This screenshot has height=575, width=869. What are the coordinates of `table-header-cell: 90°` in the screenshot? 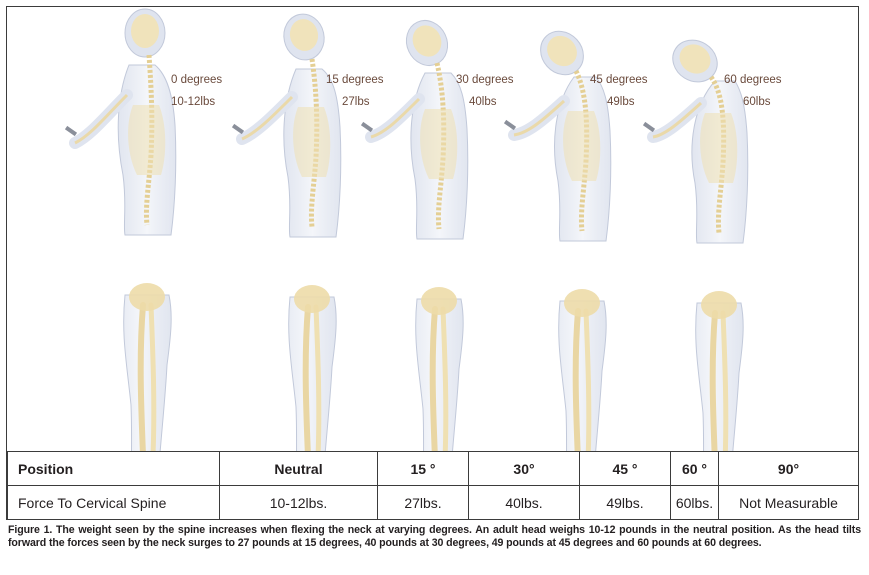 It's located at (788, 468).